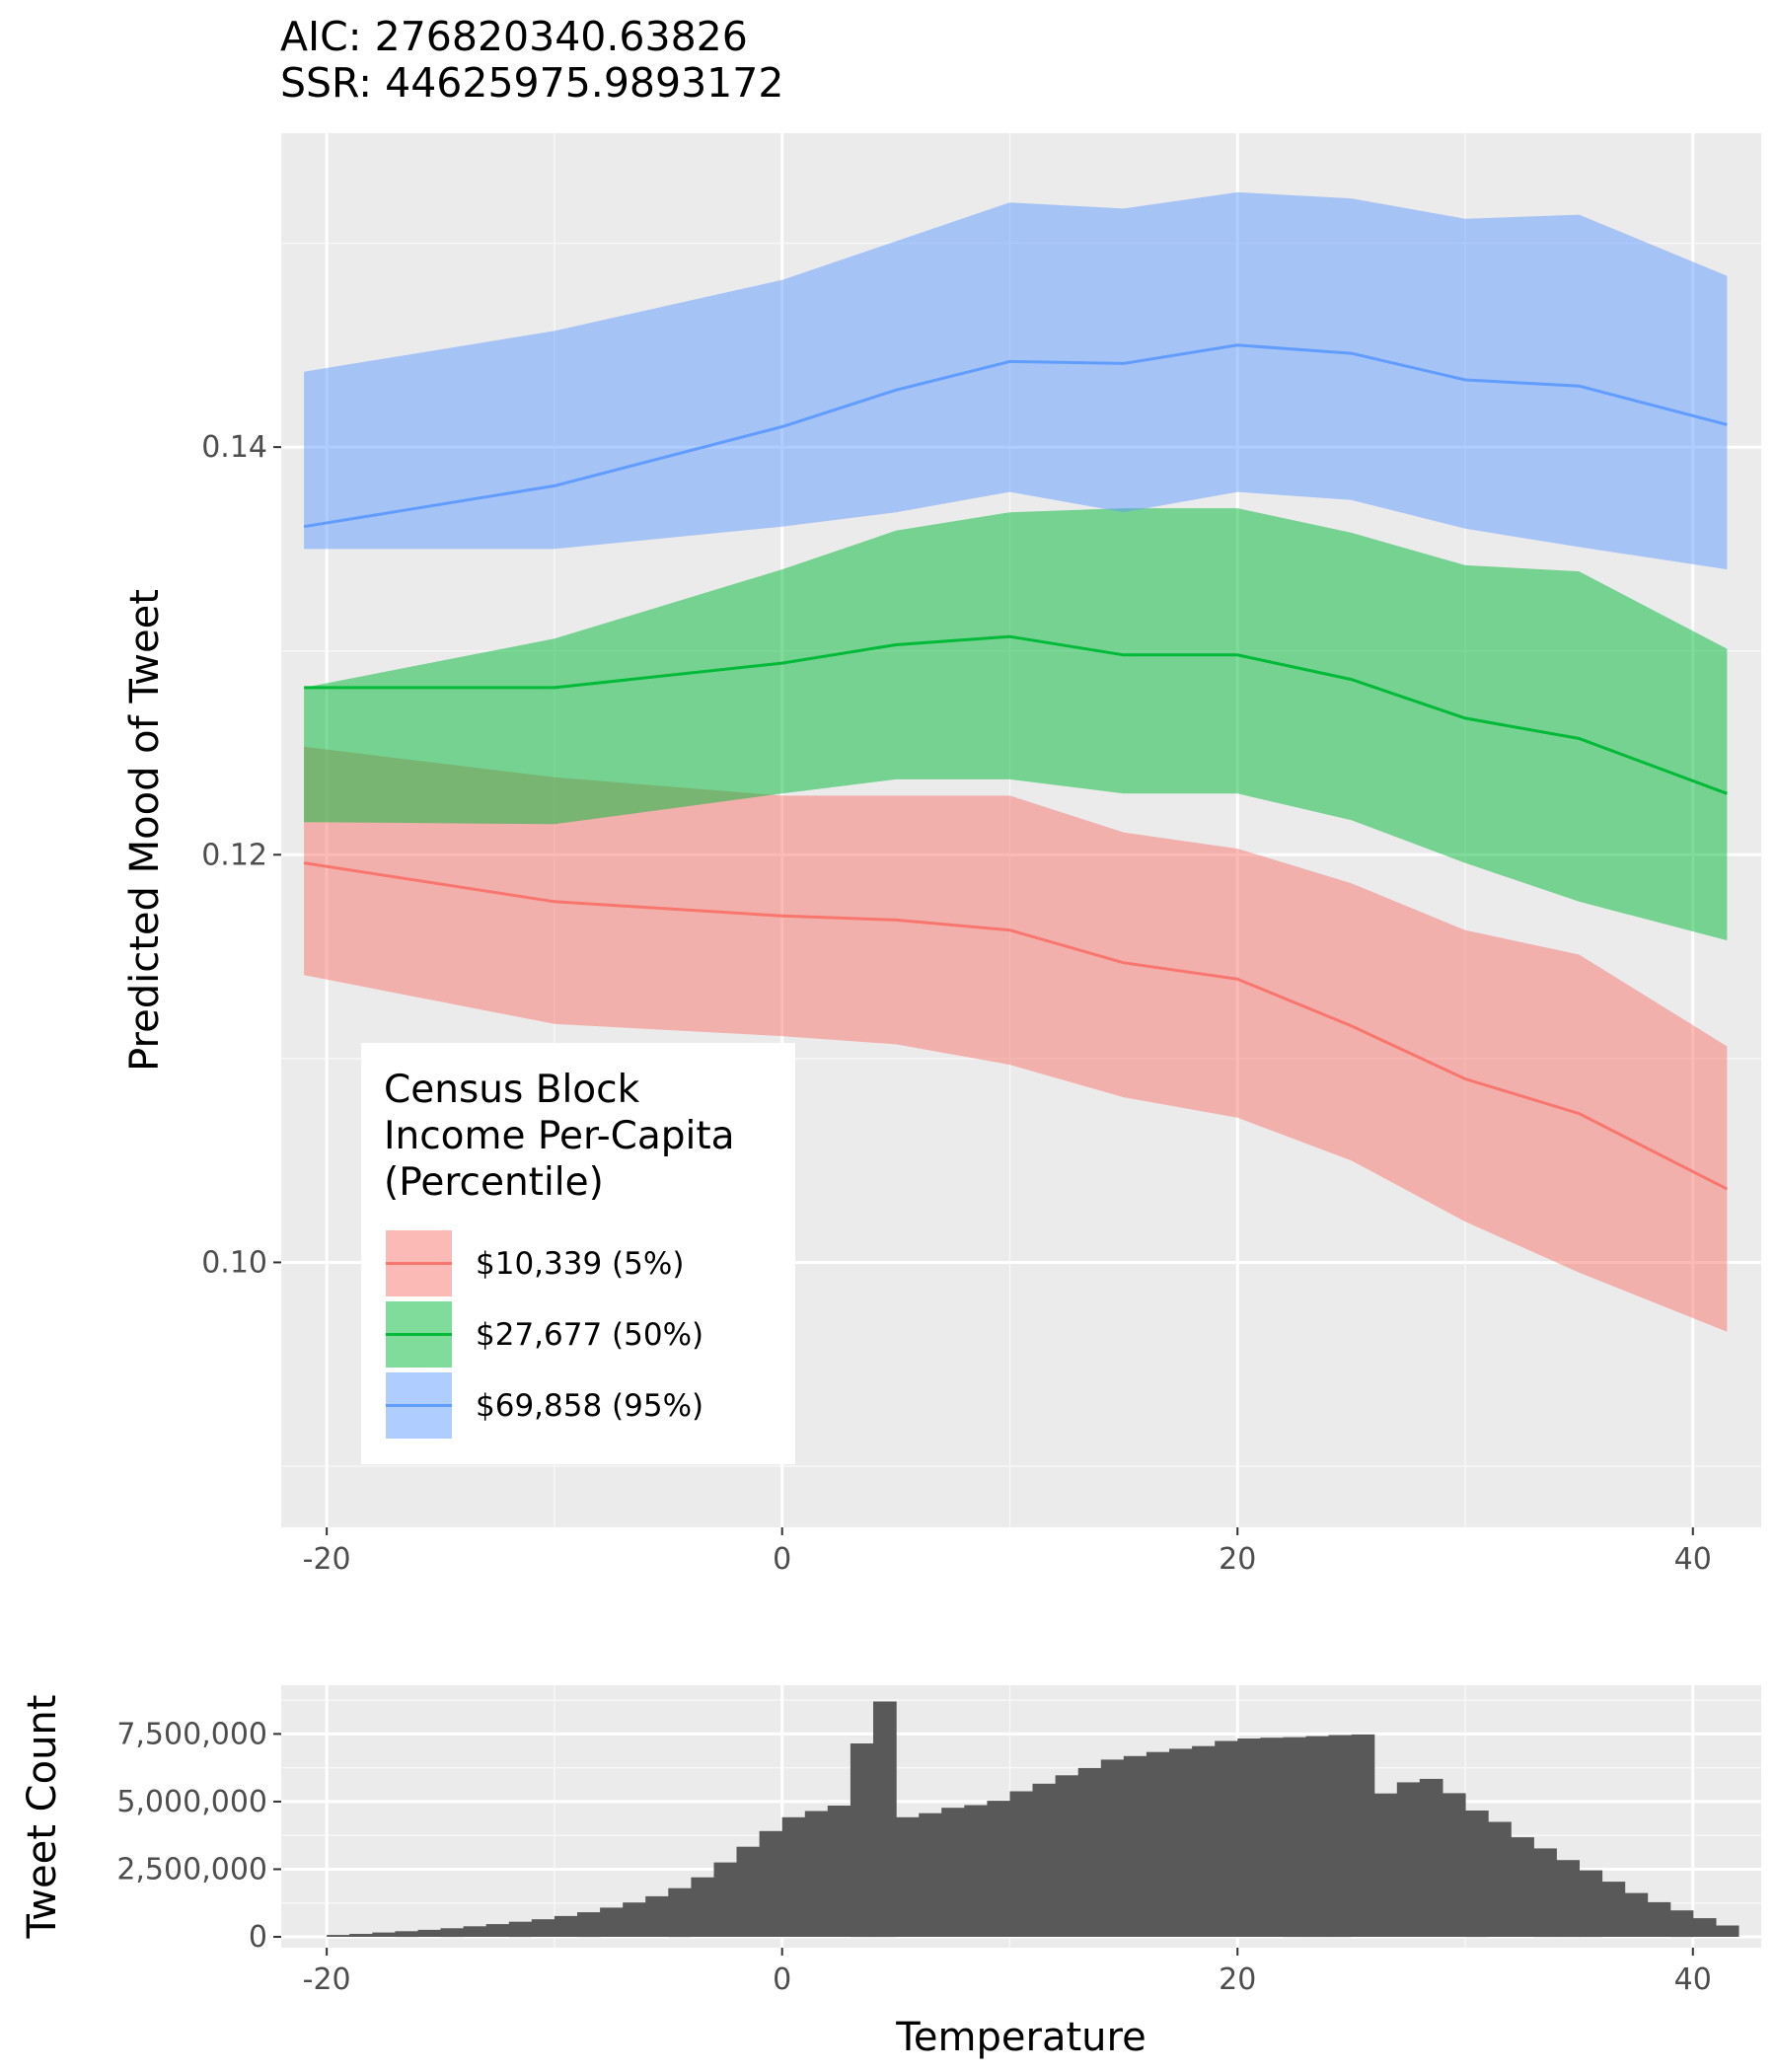  Describe the element at coordinates (589, 1406) in the screenshot. I see `legend-label: $69,858 (95%)` at that location.